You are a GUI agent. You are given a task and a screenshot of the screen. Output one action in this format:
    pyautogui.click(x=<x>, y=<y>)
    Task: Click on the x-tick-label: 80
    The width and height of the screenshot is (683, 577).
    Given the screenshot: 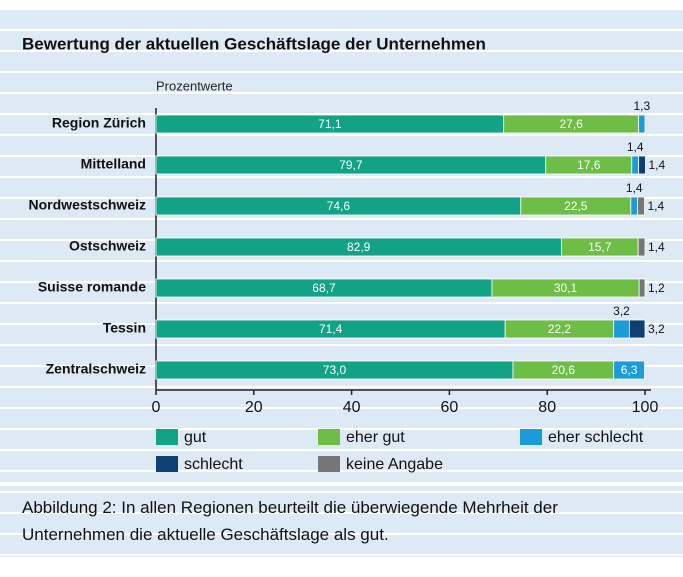 What is the action you would take?
    pyautogui.click(x=547, y=407)
    